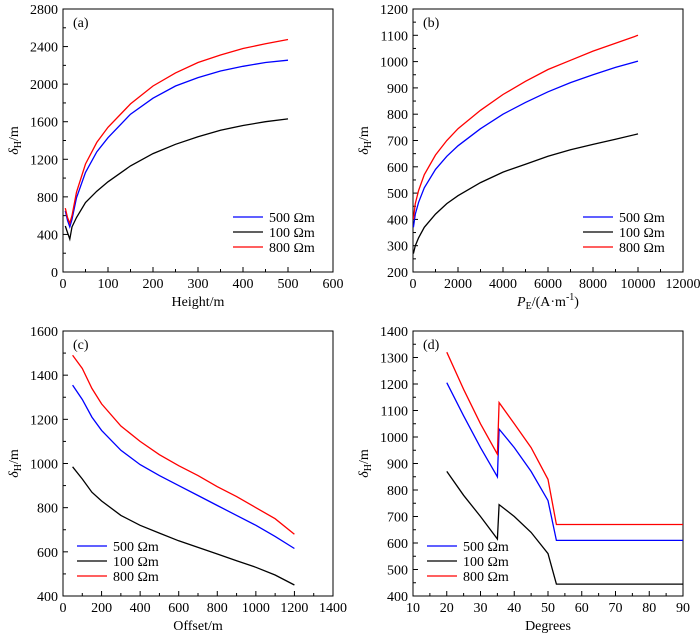 The height and width of the screenshot is (642, 700). Describe the element at coordinates (294, 608) in the screenshot. I see `x-tick-label: 1200` at that location.